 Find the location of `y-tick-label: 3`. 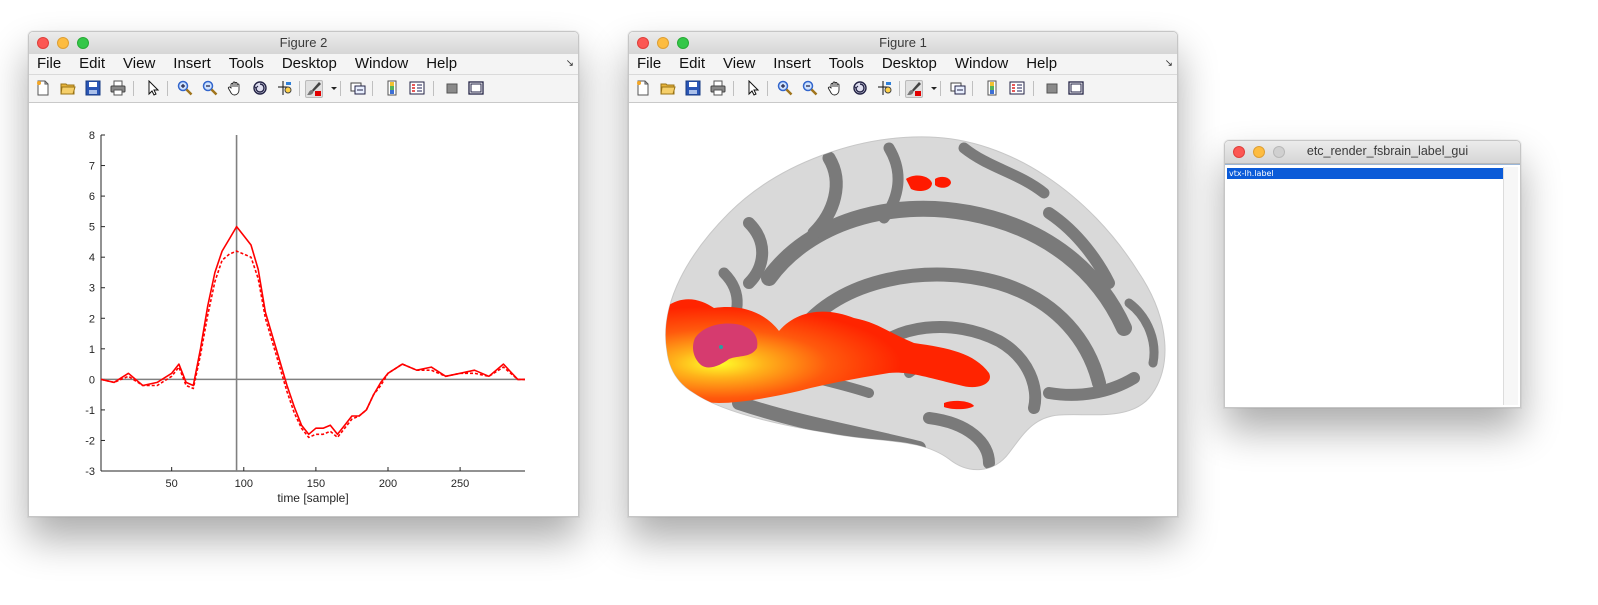

y-tick-label: 3 is located at coordinates (92, 289).